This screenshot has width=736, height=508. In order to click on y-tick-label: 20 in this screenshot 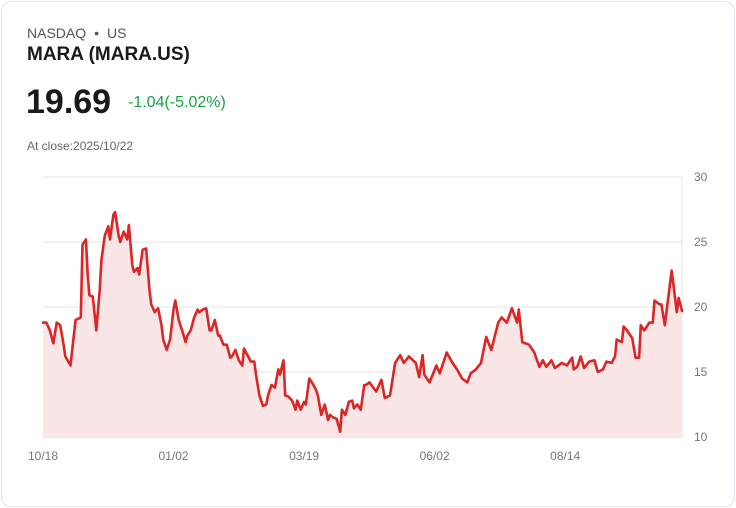, I will do `click(701, 307)`.